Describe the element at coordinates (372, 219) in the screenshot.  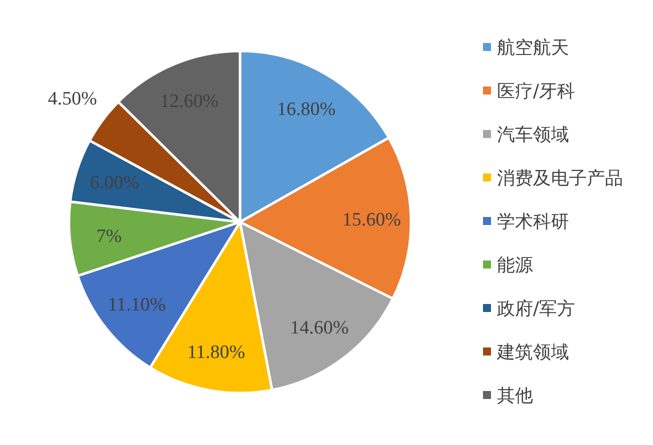
I see `data-label: 15.60%` at that location.